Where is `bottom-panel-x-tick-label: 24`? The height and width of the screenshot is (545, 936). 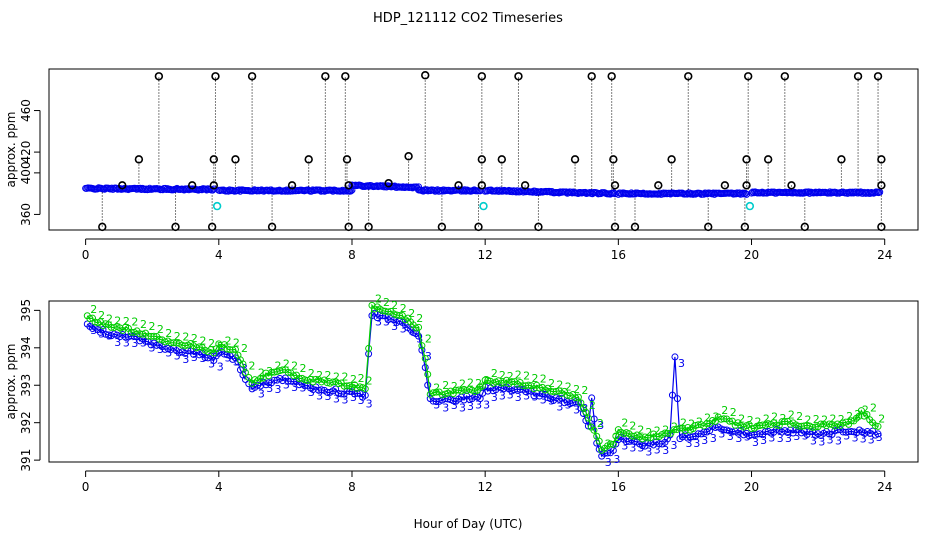
bottom-panel-x-tick-label: 24 is located at coordinates (884, 487).